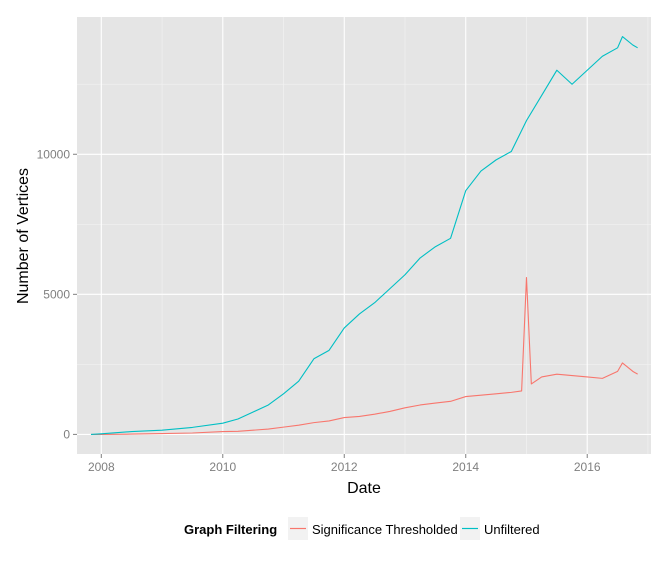  I want to click on x-tick-label: 2014, so click(465, 467).